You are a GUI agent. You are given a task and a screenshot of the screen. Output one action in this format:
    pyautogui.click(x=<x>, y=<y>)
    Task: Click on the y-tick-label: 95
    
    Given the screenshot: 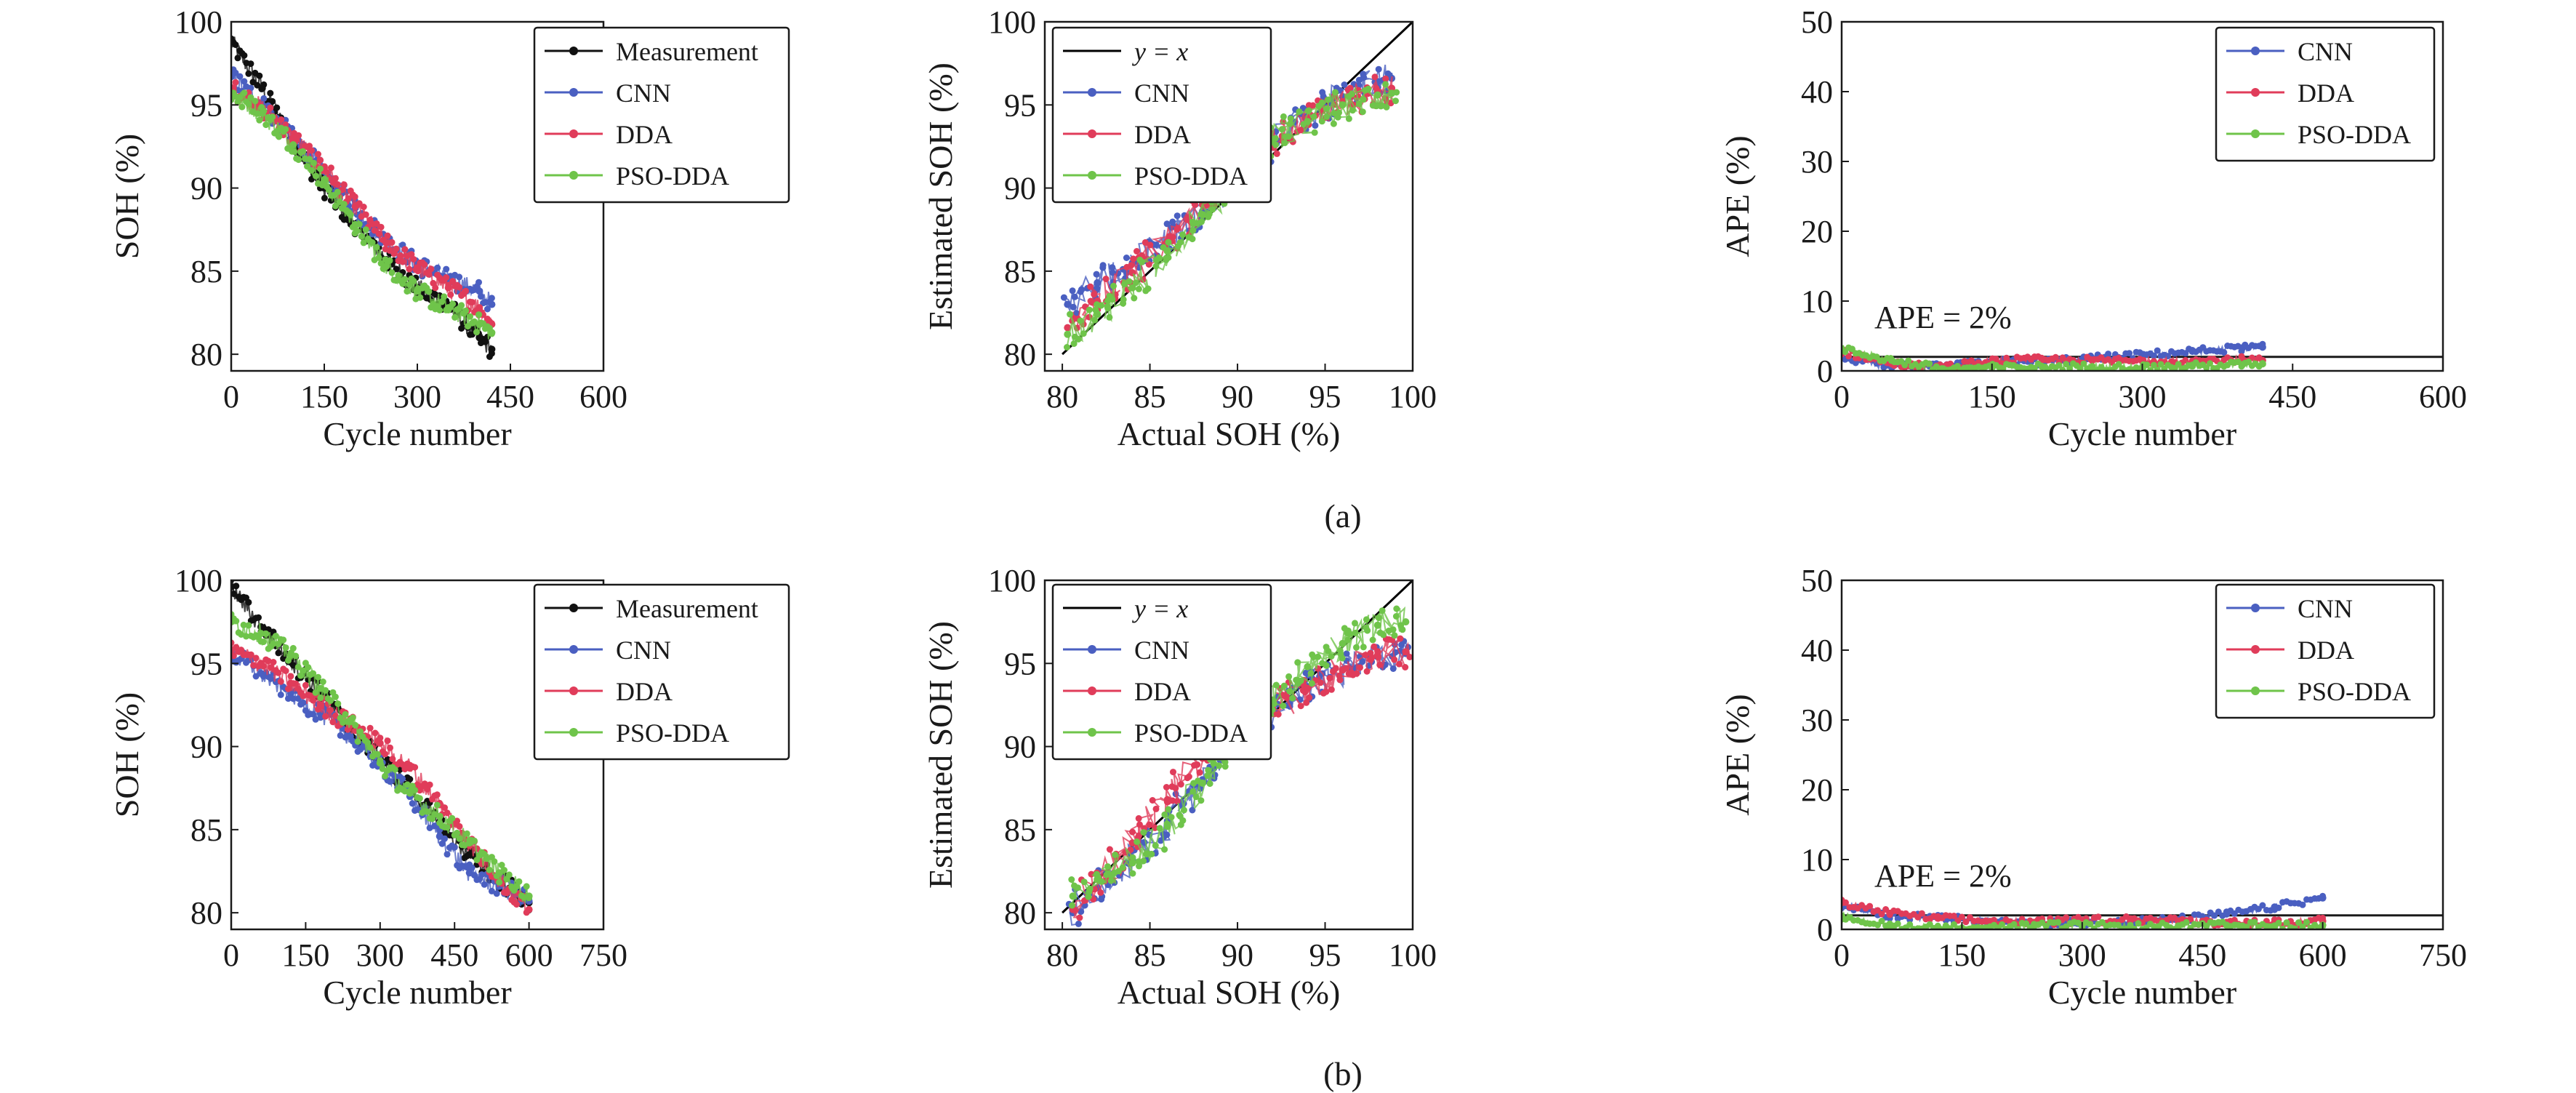 What is the action you would take?
    pyautogui.click(x=1020, y=663)
    